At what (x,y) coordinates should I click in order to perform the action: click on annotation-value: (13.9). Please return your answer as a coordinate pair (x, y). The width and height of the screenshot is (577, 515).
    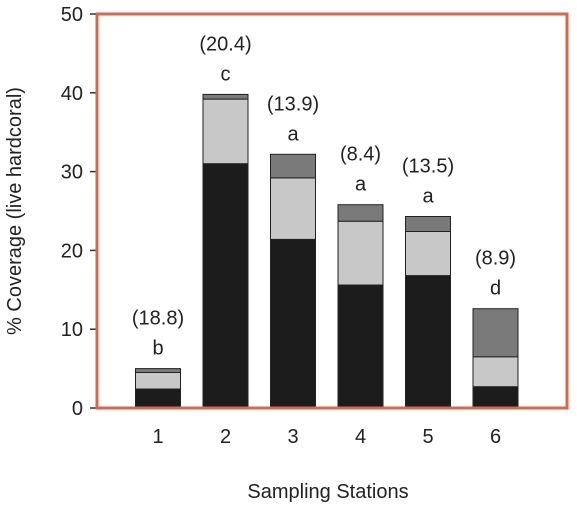
    Looking at the image, I should click on (293, 104).